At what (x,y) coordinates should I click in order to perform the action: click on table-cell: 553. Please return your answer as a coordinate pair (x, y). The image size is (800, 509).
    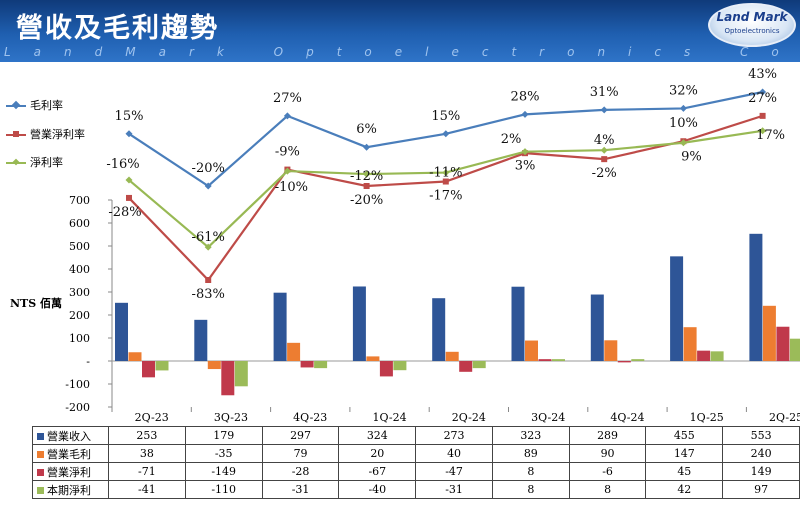
    Looking at the image, I should click on (761, 435).